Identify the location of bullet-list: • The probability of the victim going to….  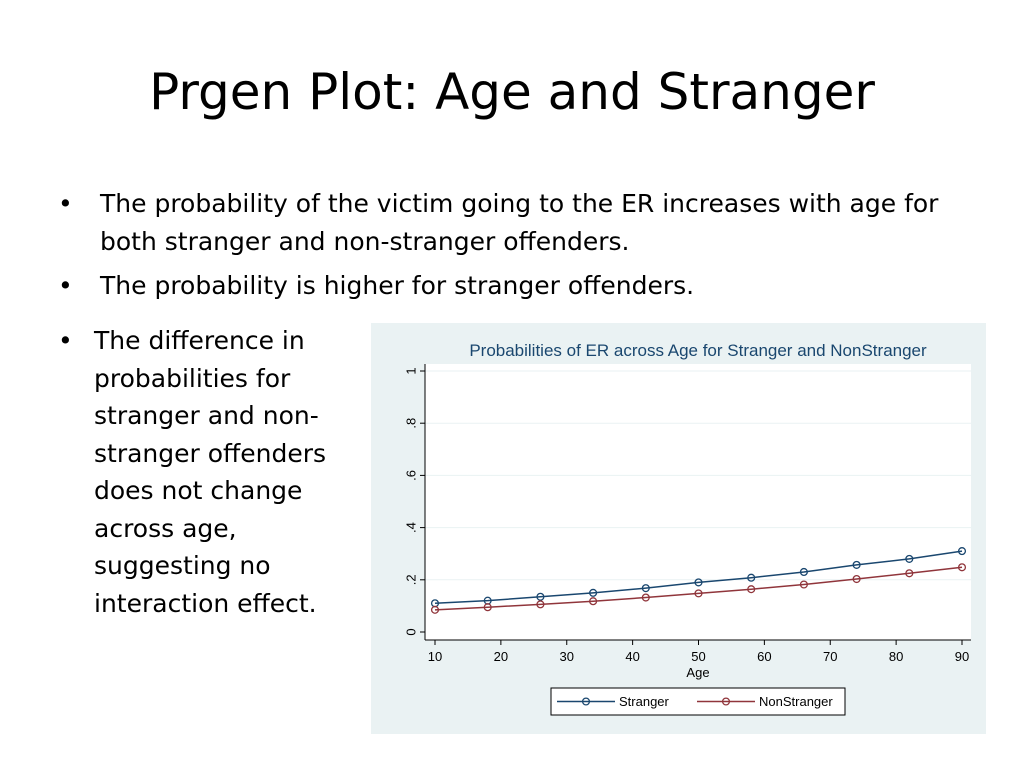
(518, 248).